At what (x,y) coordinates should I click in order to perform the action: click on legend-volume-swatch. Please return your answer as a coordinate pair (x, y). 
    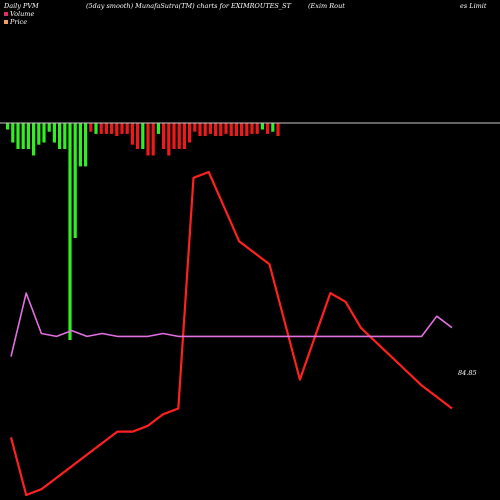
    Looking at the image, I should click on (6, 14).